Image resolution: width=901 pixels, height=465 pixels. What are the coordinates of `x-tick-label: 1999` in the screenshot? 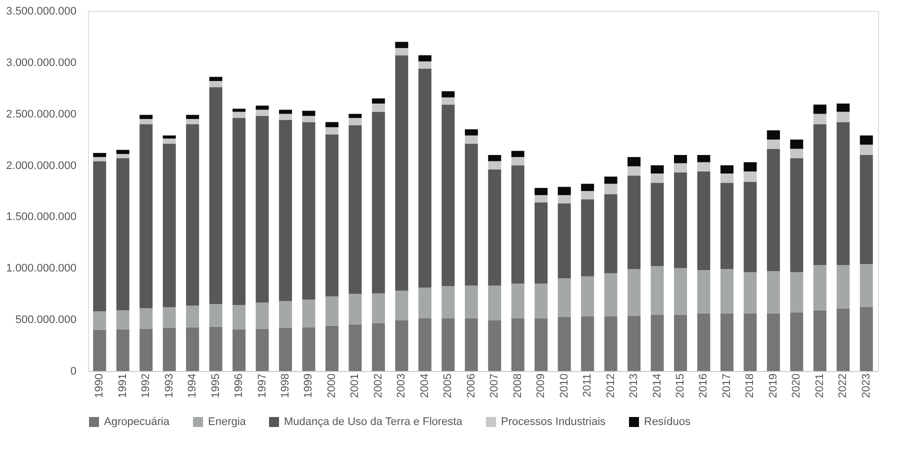 It's located at (308, 386).